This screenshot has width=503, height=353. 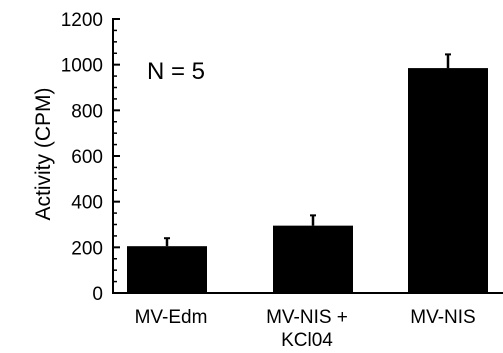 I want to click on y-tick-label-400: 400, so click(x=87, y=203).